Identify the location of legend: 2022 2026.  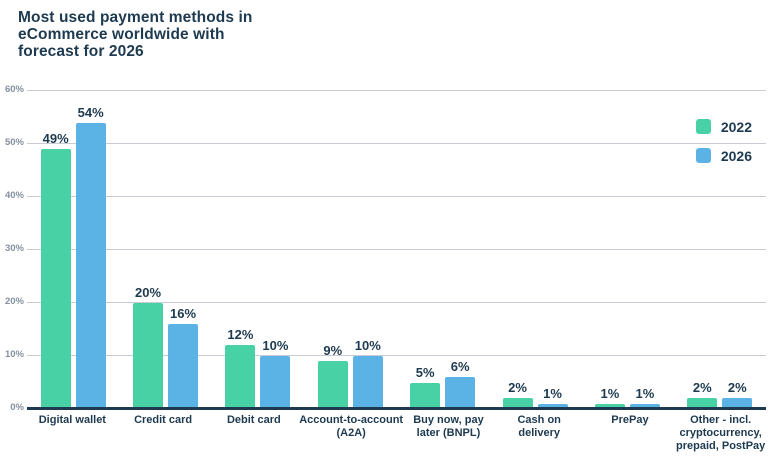
(723, 141).